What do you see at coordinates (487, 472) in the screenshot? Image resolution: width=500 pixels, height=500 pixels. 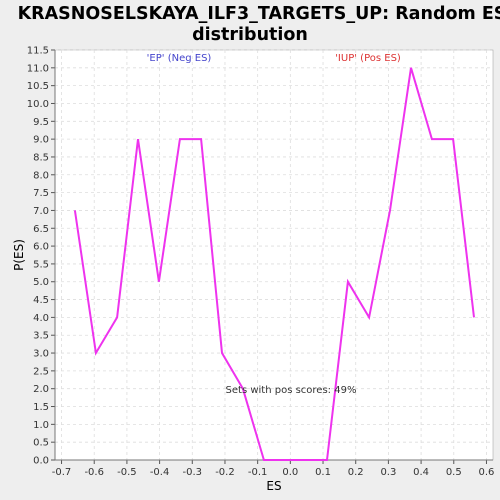 I see `x-tick-label: 0.6` at bounding box center [487, 472].